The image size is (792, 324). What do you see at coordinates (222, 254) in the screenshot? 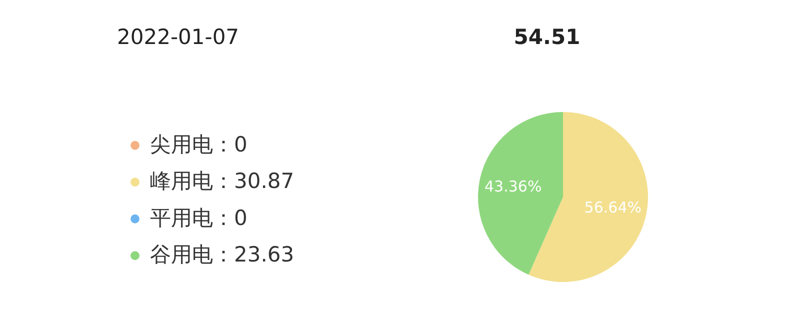
I see `legend-label: 谷用电：23.63` at bounding box center [222, 254].